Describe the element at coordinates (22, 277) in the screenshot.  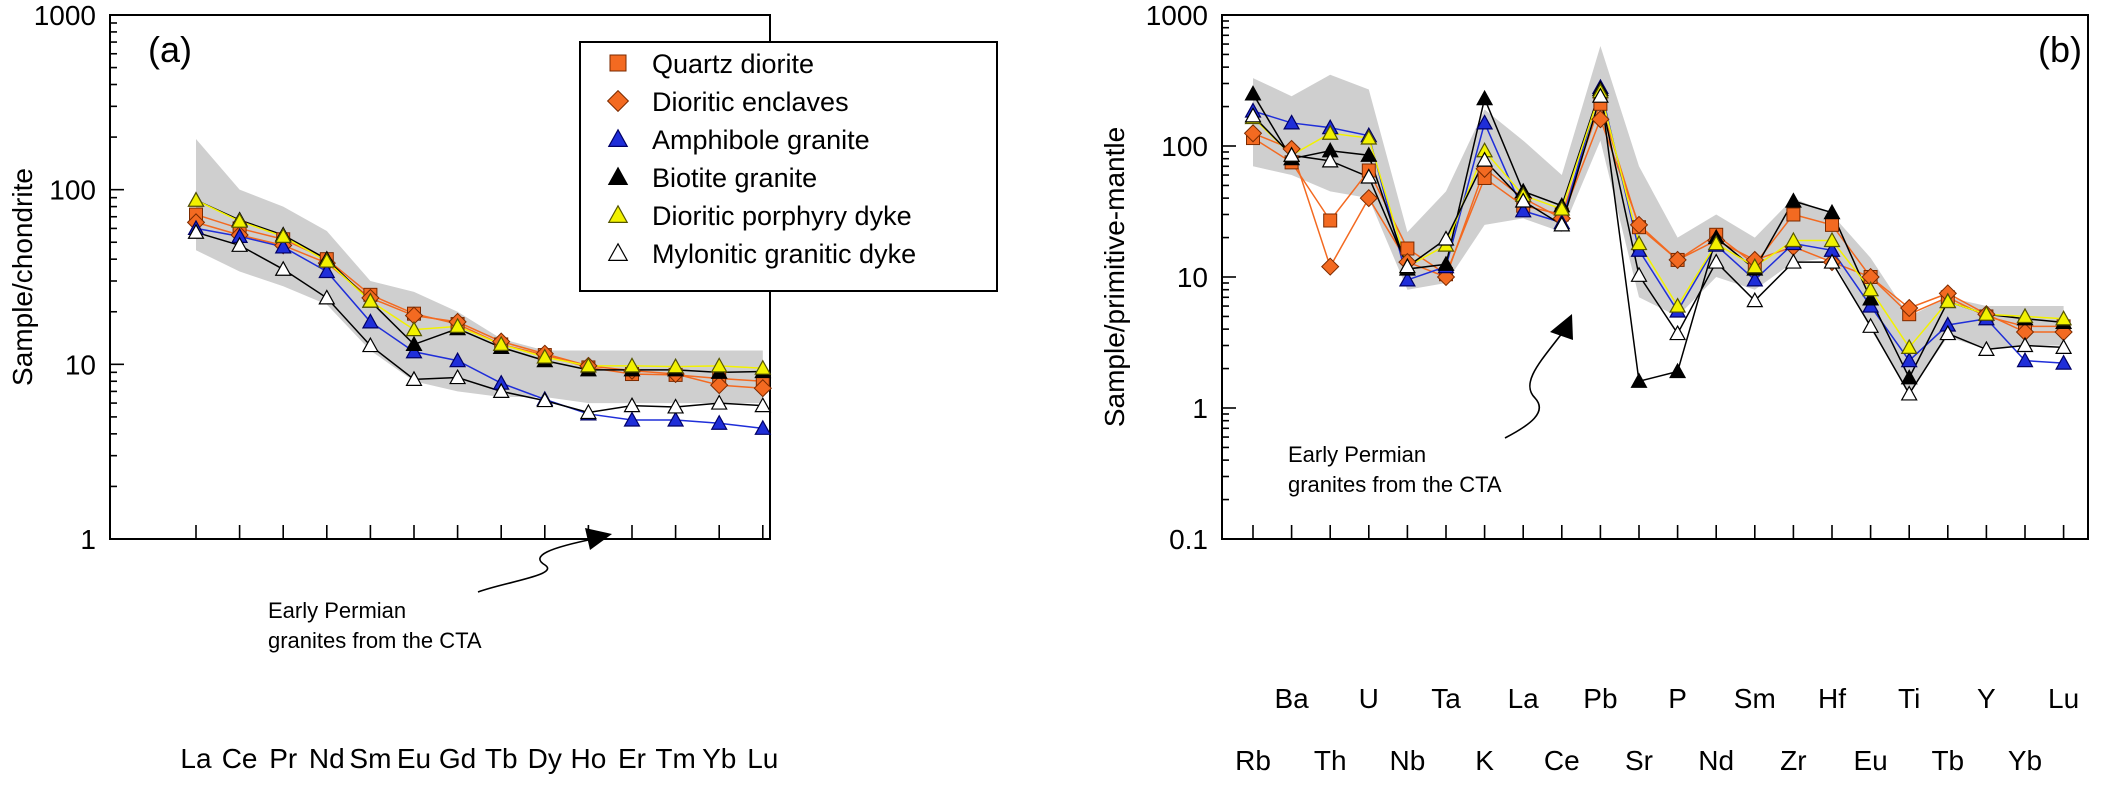
I see `y-axis-label: Sample/chondrite` at that location.